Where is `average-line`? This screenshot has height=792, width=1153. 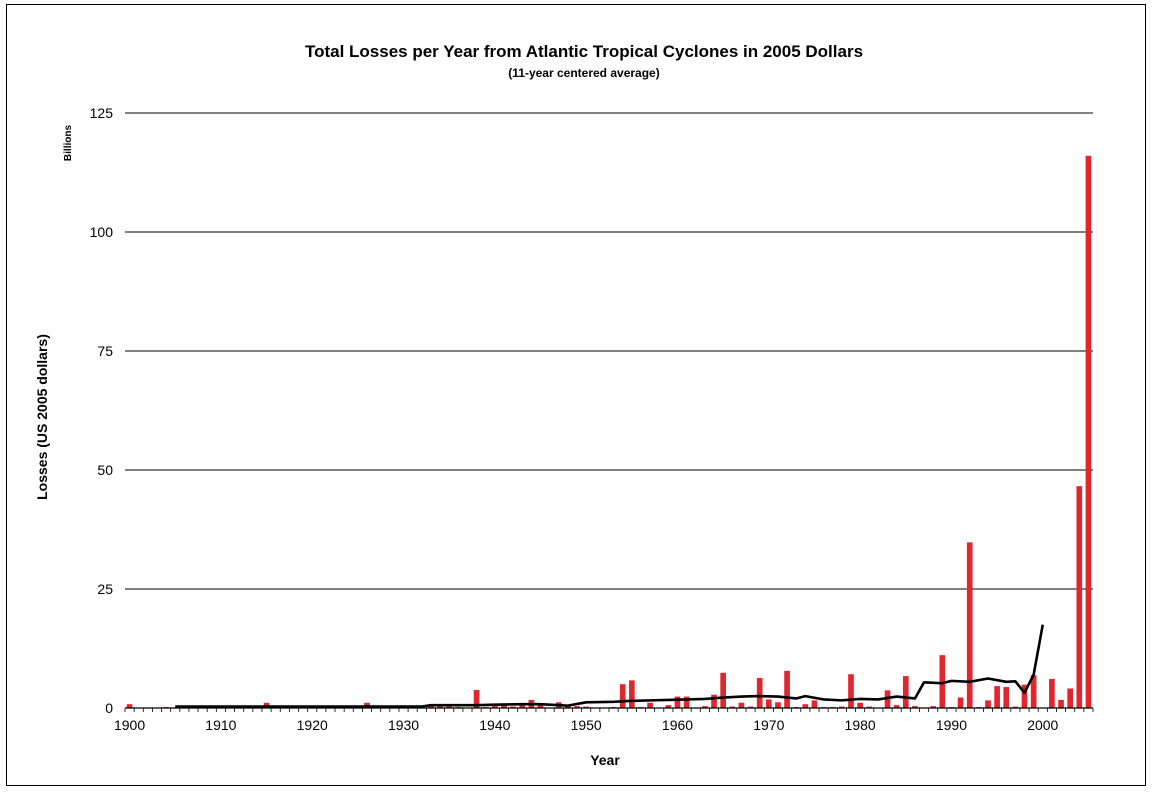
average-line is located at coordinates (610, 666).